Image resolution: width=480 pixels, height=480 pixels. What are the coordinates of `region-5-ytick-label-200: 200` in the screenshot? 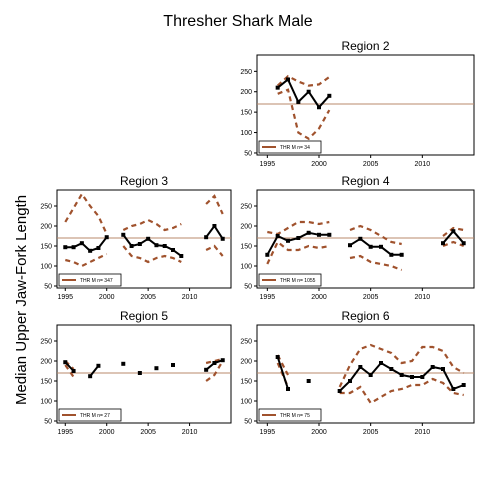 It's located at (46, 362).